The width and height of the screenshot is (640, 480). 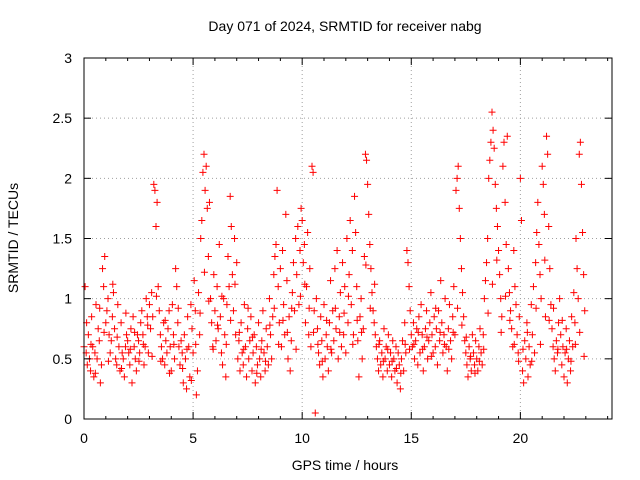 What do you see at coordinates (68, 299) in the screenshot?
I see `y-tick-label: 1` at bounding box center [68, 299].